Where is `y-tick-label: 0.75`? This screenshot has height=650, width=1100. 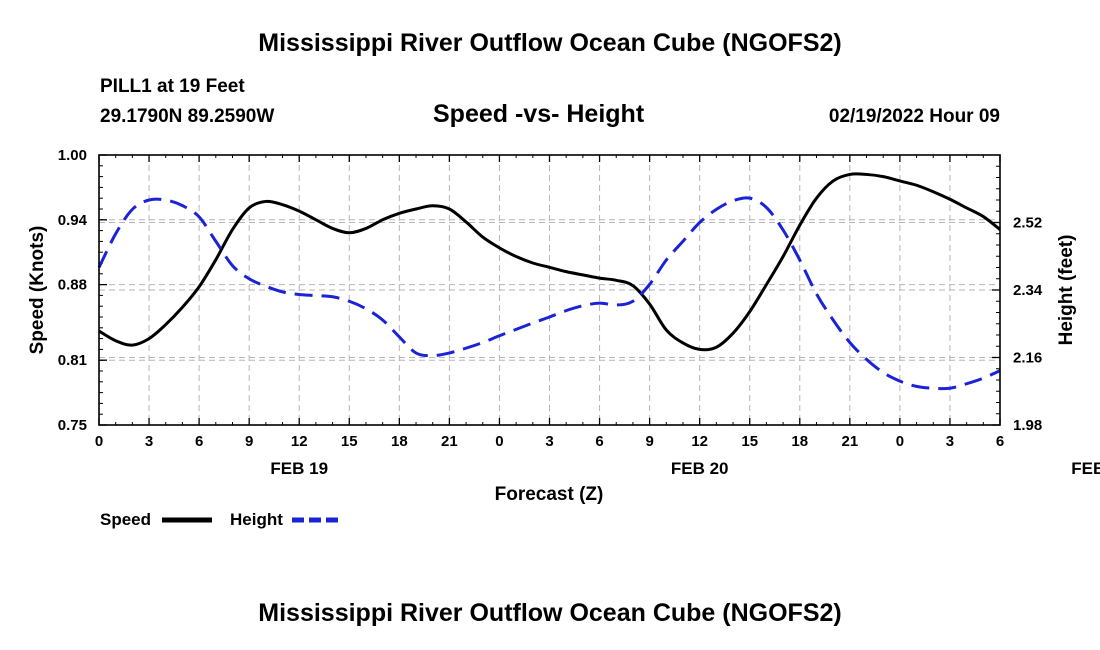
y-tick-label: 0.75 is located at coordinates (72, 425).